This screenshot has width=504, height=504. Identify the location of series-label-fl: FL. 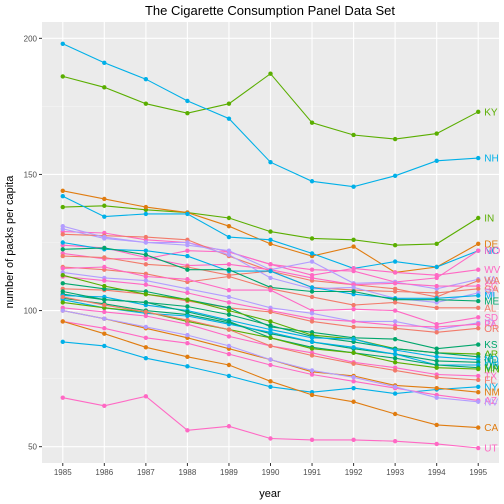
(490, 380).